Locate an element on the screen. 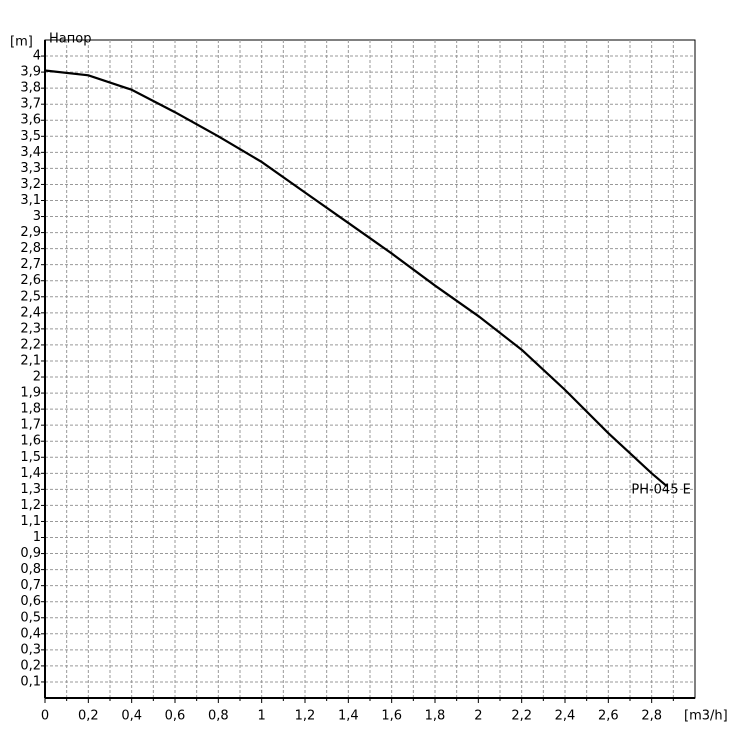 The image size is (750, 750). y-tick-label: 1,6 is located at coordinates (30, 441).